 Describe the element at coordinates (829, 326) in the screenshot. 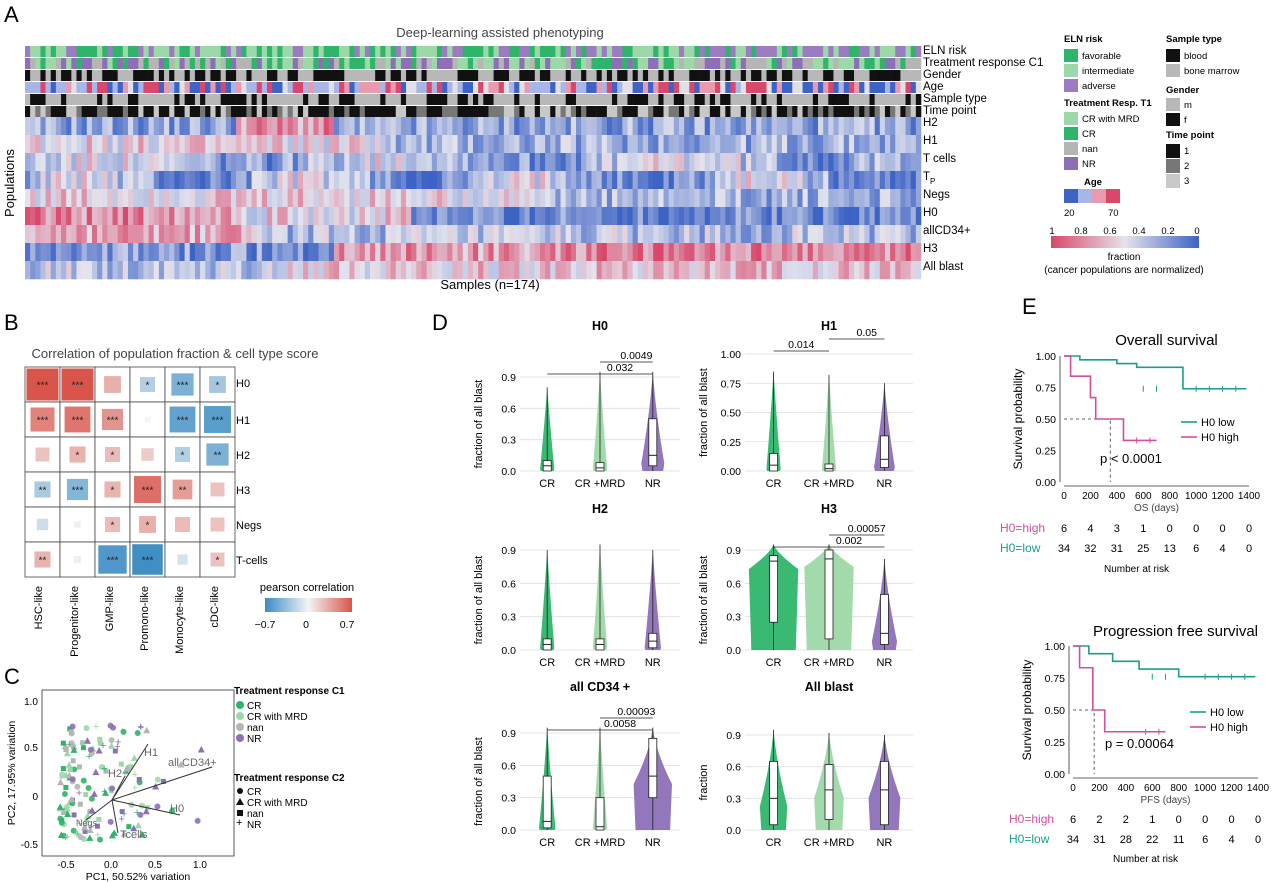

I see `violin-title: H1` at that location.